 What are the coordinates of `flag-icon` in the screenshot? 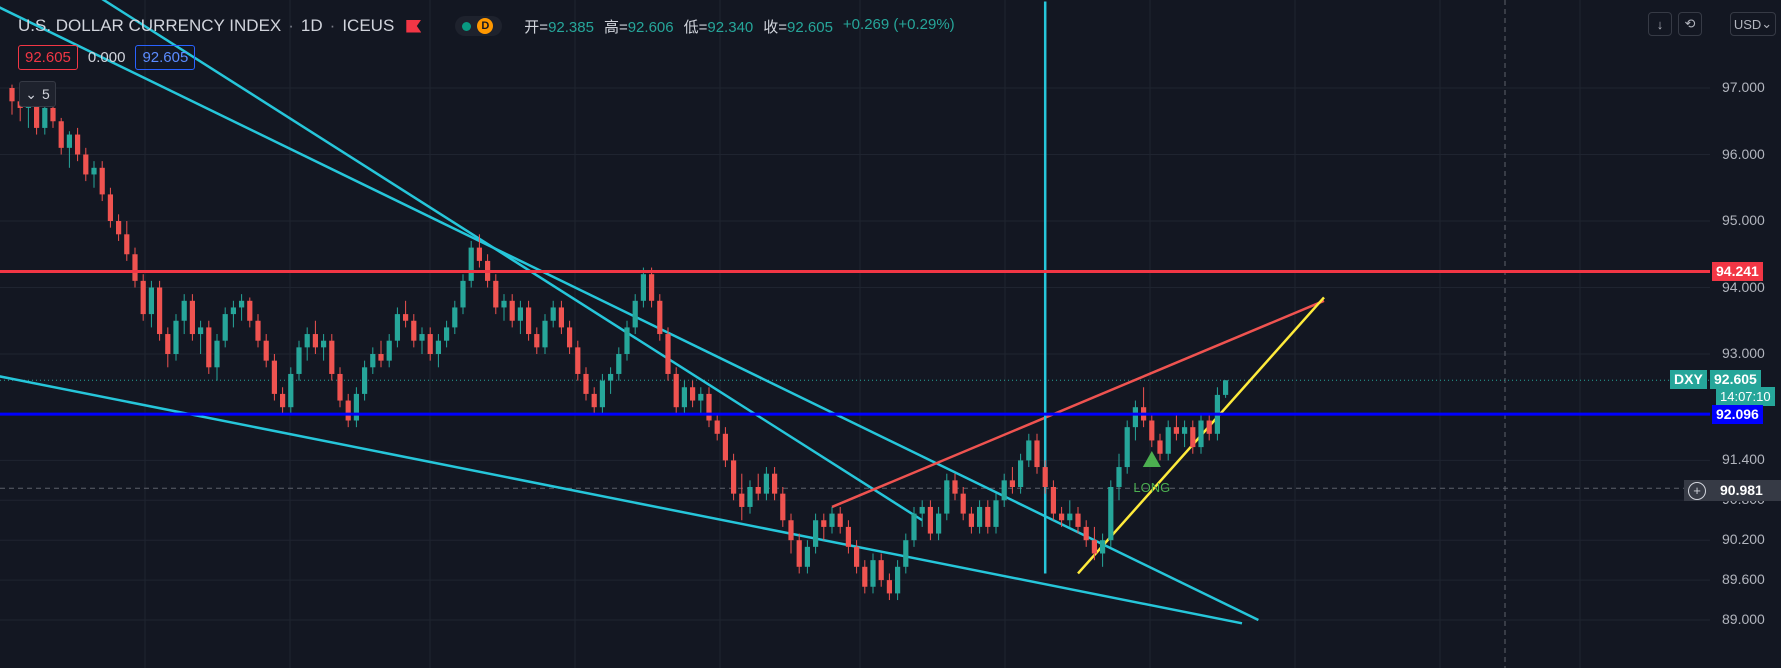 It's located at (414, 26).